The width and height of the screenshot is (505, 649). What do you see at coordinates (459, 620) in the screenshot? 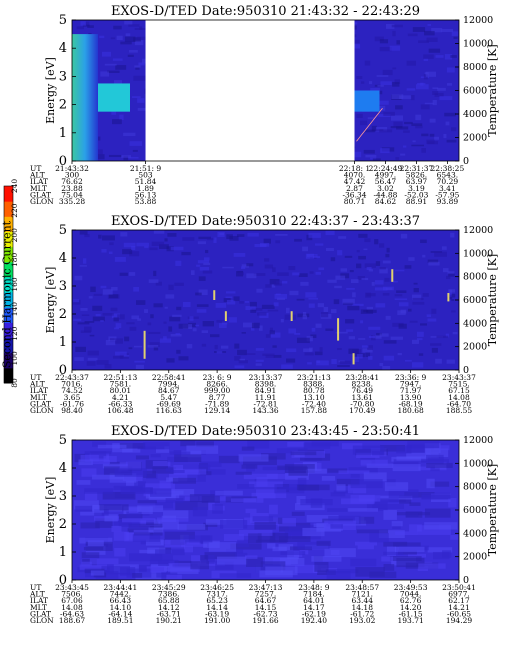
I see `table-cell: 194.29` at bounding box center [459, 620].